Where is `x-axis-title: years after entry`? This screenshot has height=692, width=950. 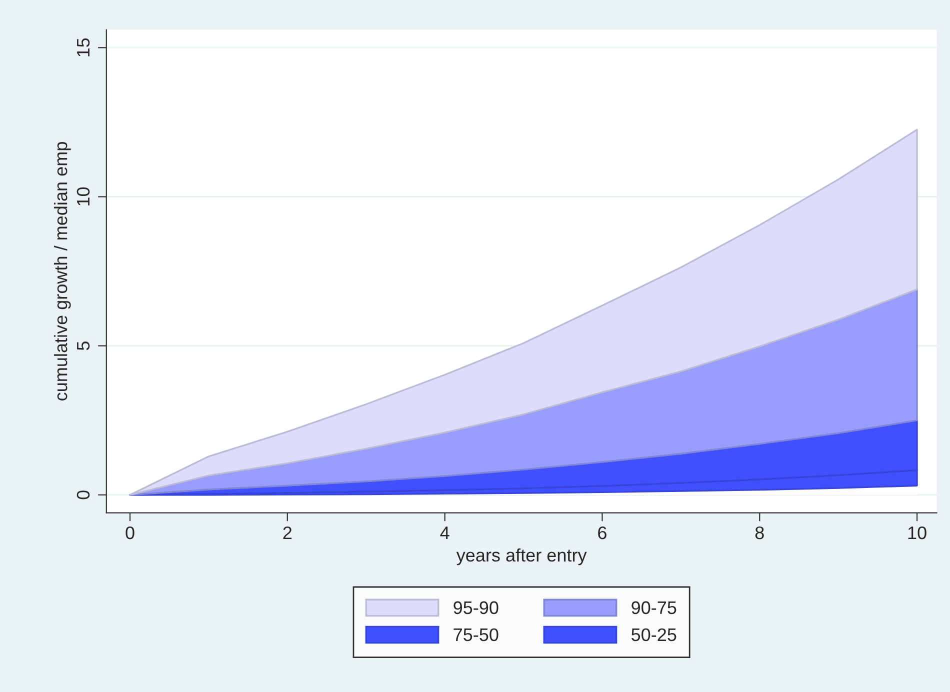
x-axis-title: years after entry is located at coordinates (521, 557).